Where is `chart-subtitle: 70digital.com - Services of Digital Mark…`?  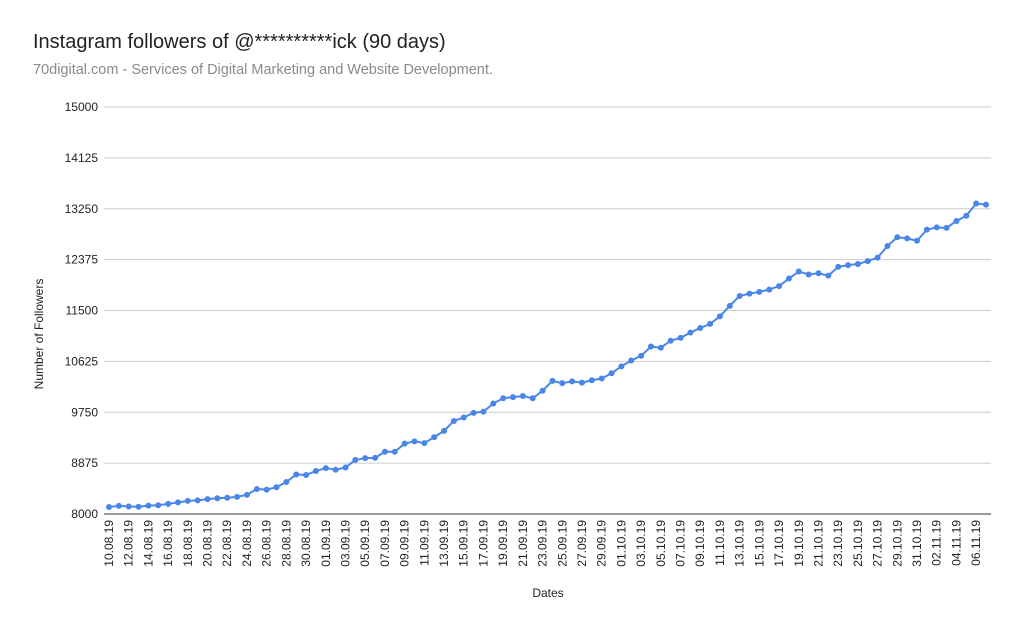
chart-subtitle: 70digital.com - Services of Digital Mark… is located at coordinates (263, 70).